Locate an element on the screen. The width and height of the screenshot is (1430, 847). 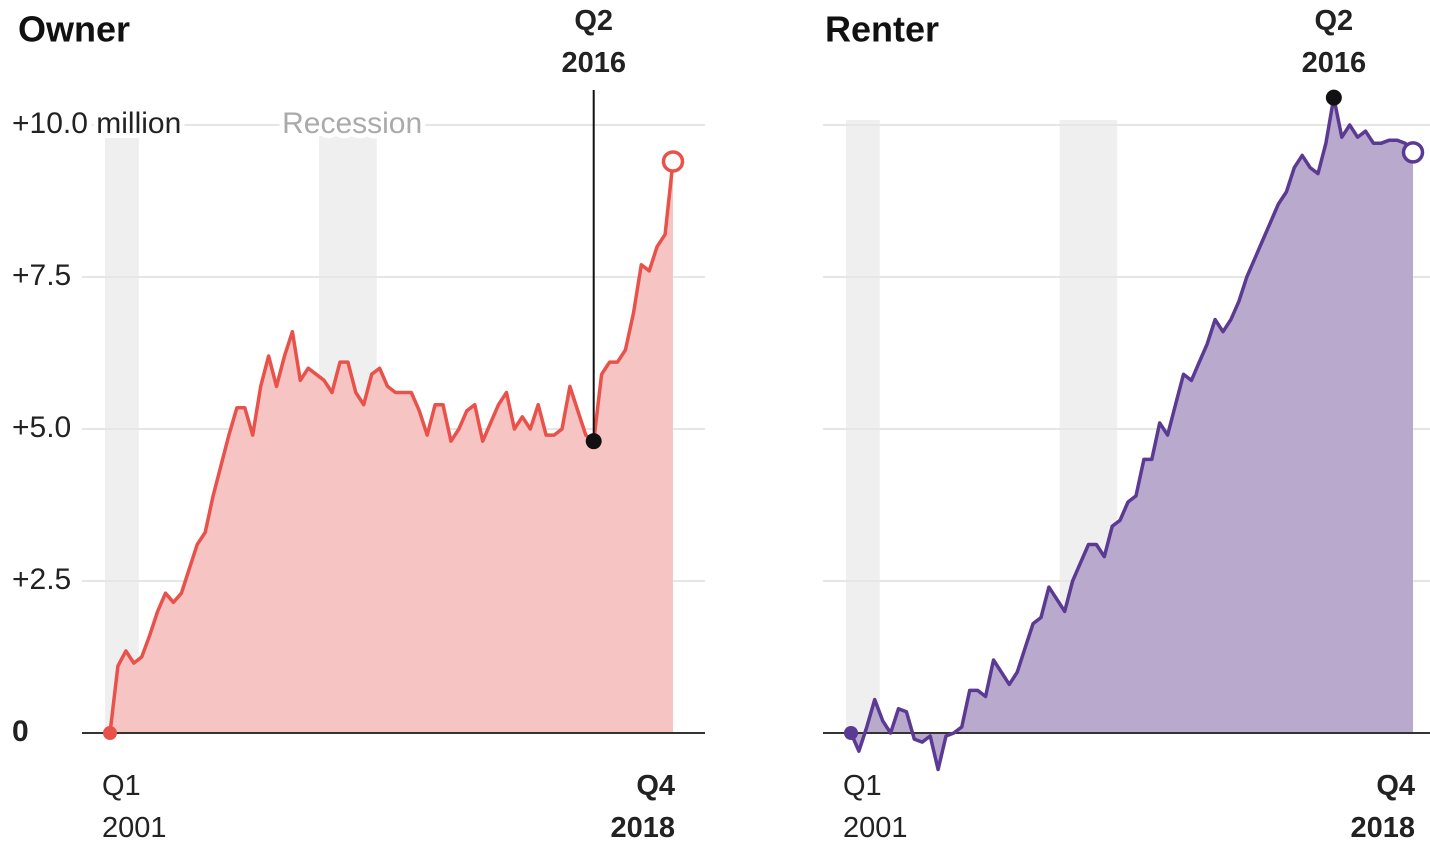
chart-title: Owner is located at coordinates (74, 29).